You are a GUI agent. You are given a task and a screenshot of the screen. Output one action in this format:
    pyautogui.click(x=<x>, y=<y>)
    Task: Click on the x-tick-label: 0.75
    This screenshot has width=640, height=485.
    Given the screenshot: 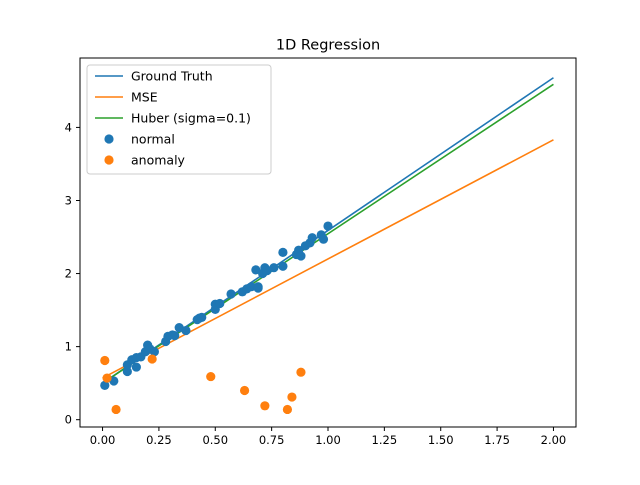 What is the action you would take?
    pyautogui.click(x=272, y=440)
    